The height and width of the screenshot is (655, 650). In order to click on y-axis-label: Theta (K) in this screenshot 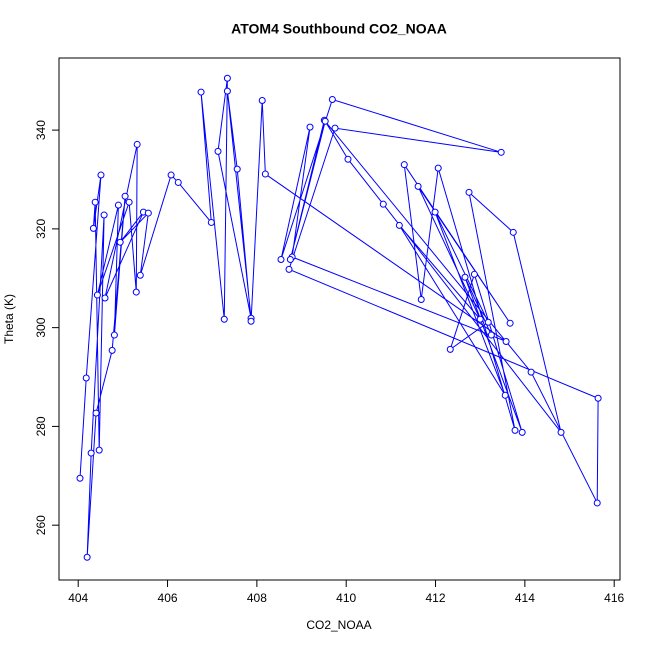, I will do `click(9, 319)`.